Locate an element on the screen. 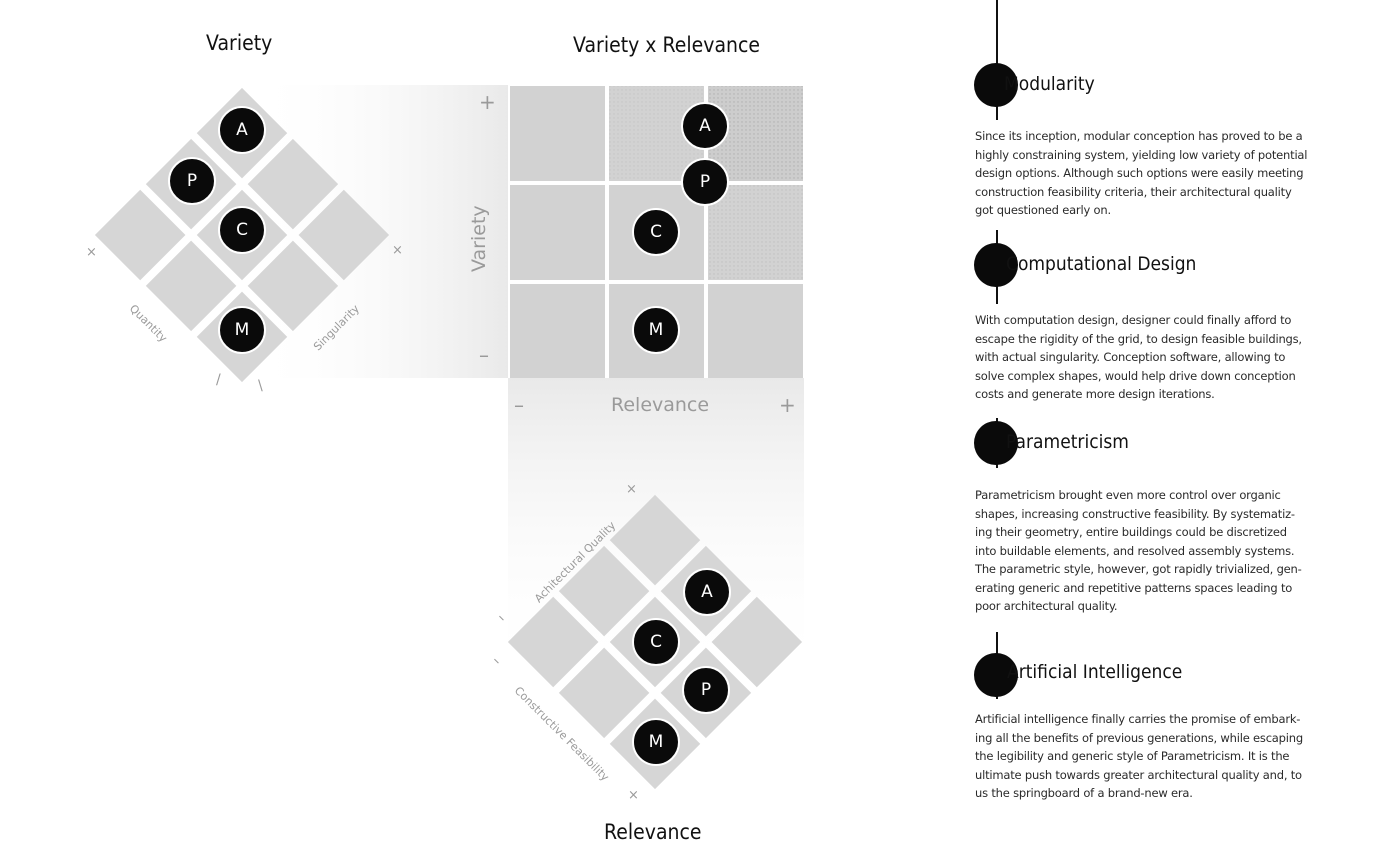 The width and height of the screenshot is (1400, 863). relevance-title: Relevance is located at coordinates (653, 832).